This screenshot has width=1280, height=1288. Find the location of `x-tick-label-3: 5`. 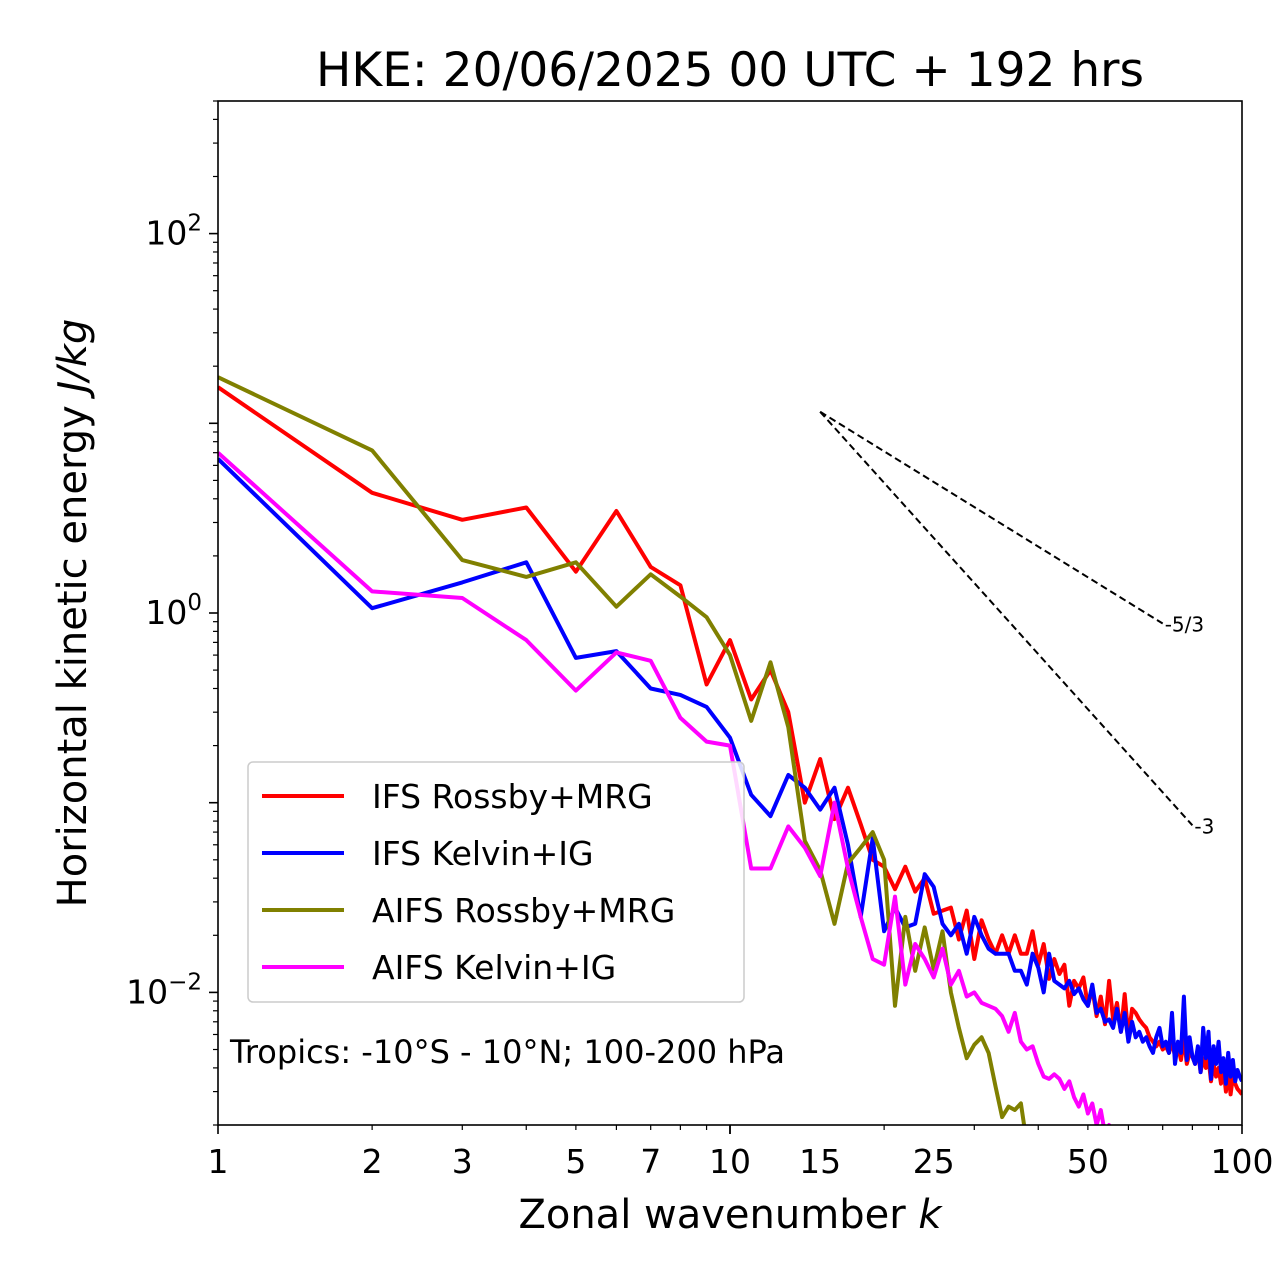

x-tick-label-3: 5 is located at coordinates (575, 1161).